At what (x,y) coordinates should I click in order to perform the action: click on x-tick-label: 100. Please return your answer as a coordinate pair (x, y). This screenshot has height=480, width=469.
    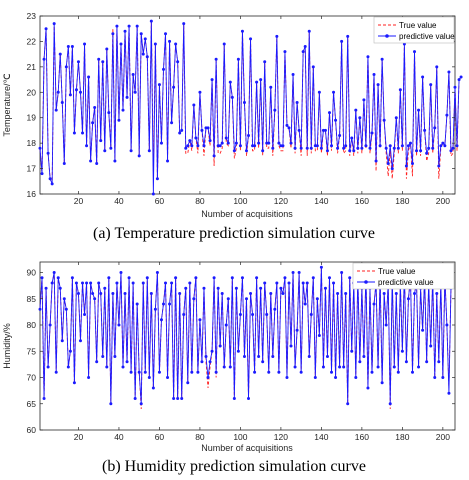
    Looking at the image, I should click on (240, 437).